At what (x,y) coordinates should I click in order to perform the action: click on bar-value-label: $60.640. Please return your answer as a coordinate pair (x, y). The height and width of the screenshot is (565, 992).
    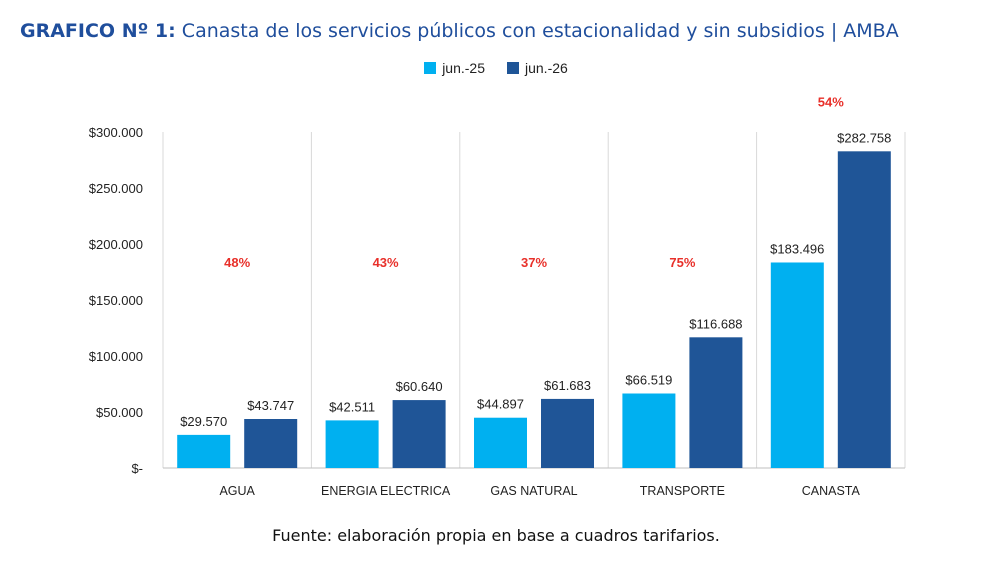
    Looking at the image, I should click on (419, 386).